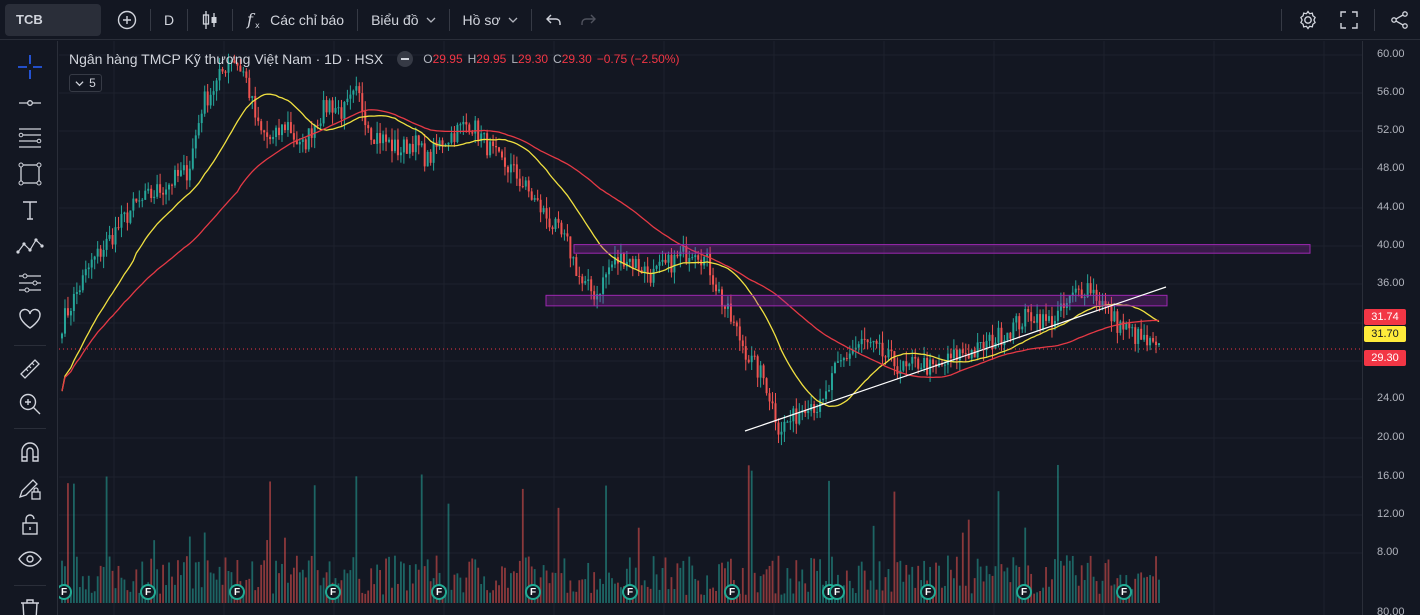  Describe the element at coordinates (1308, 20) in the screenshot. I see `settings-button` at that location.